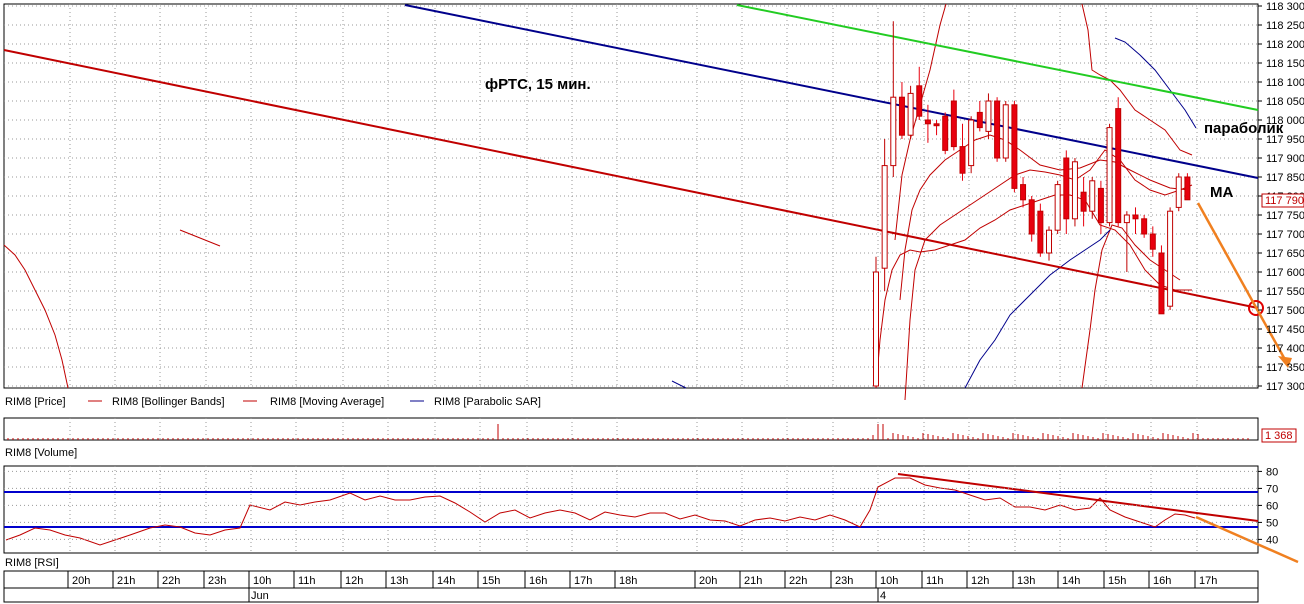  I want to click on bollinger-mid, so click(1048, 275).